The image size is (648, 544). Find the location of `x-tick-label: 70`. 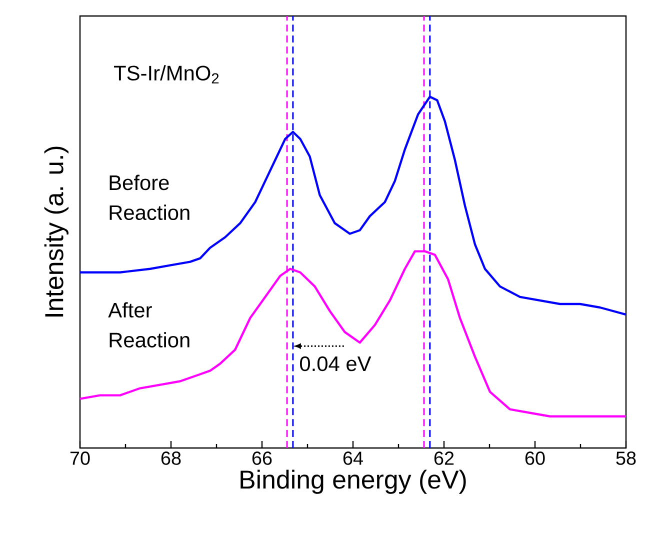

x-tick-label: 70 is located at coordinates (80, 458).